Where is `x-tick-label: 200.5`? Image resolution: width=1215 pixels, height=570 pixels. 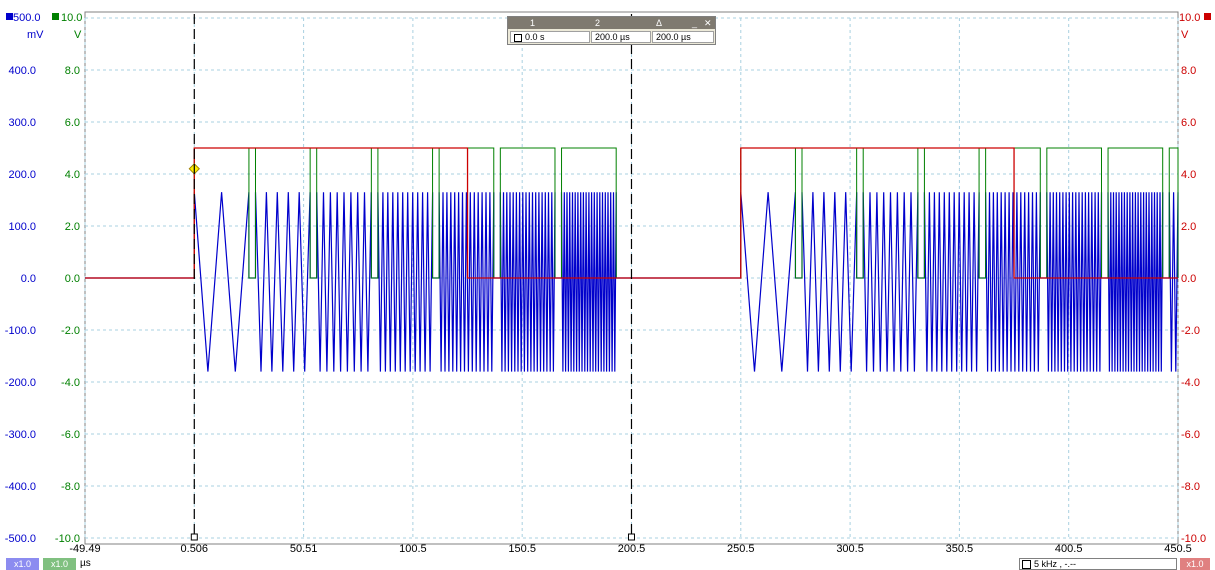 x-tick-label: 200.5 is located at coordinates (632, 549).